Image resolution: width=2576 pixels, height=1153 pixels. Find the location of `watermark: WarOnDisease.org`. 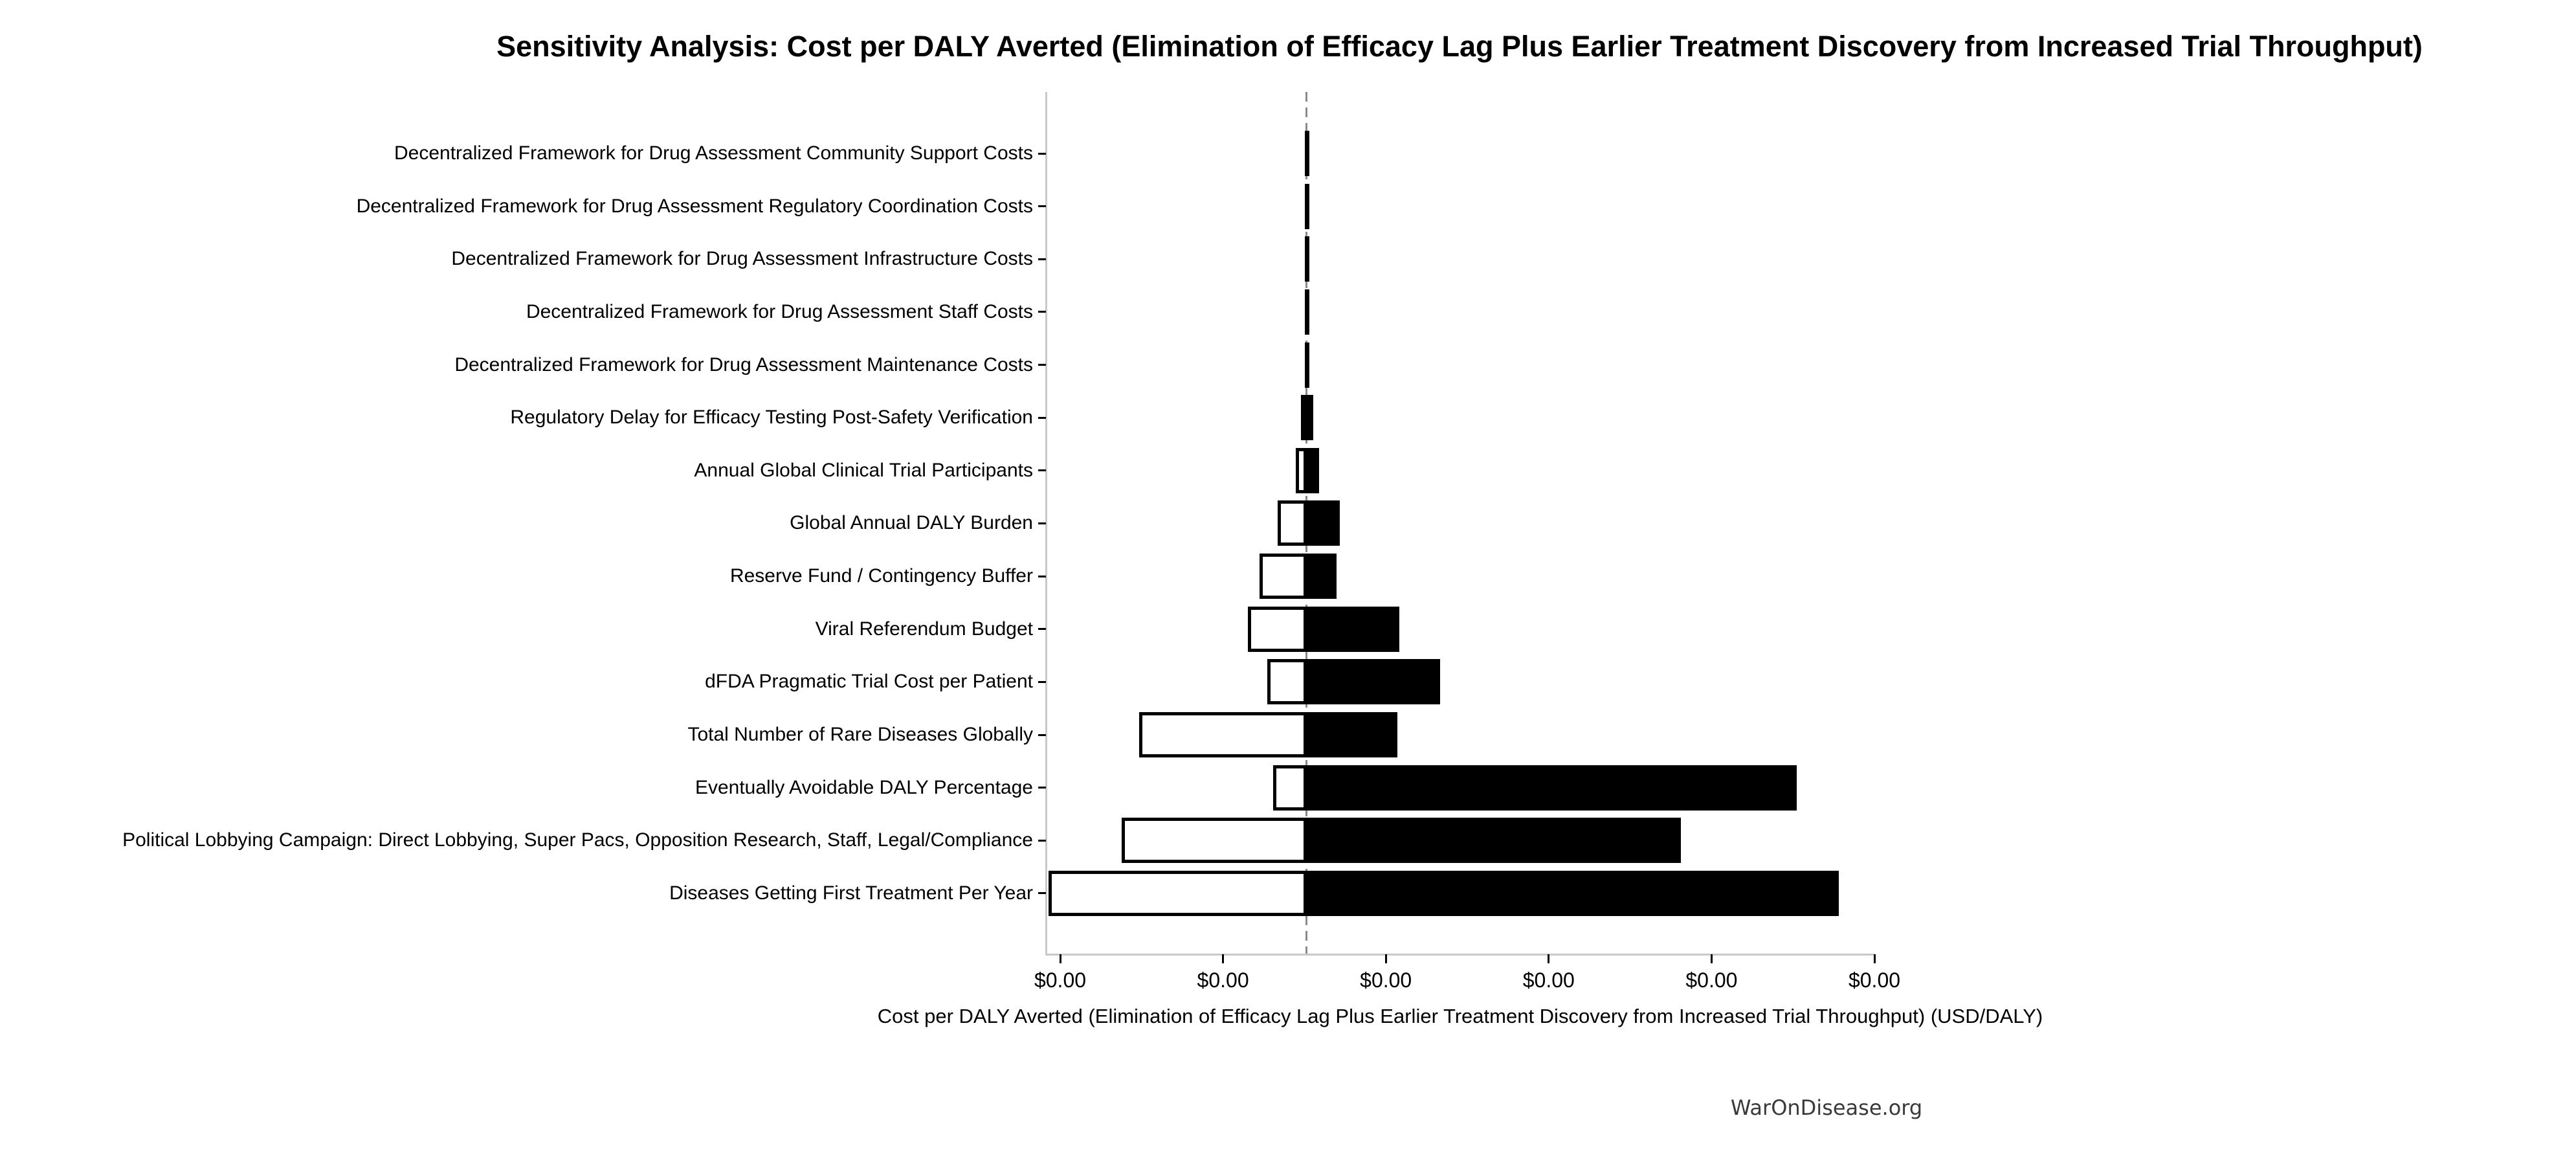

watermark: WarOnDisease.org is located at coordinates (1826, 1107).